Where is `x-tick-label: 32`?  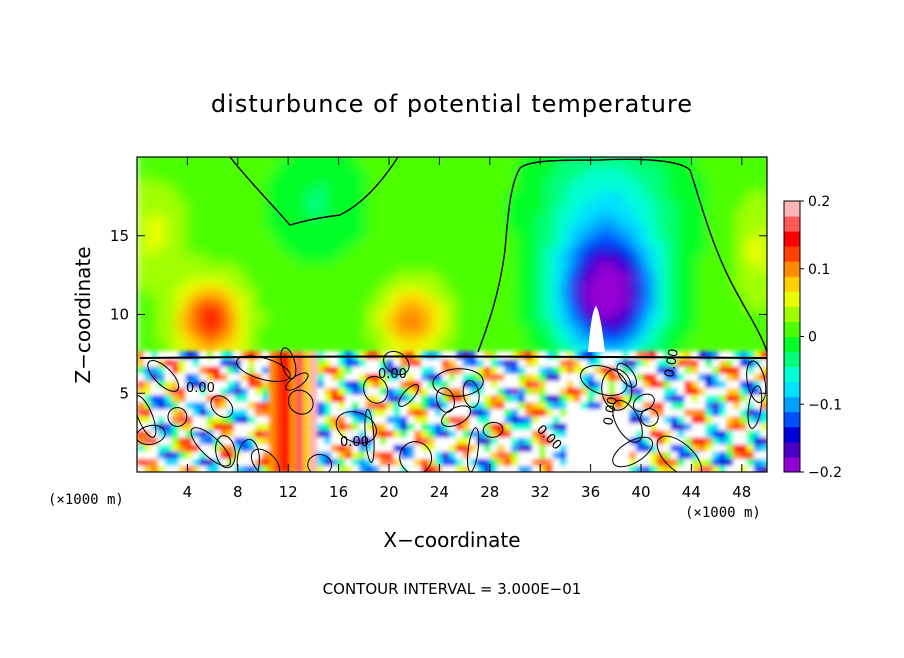
x-tick-label: 32 is located at coordinates (540, 492).